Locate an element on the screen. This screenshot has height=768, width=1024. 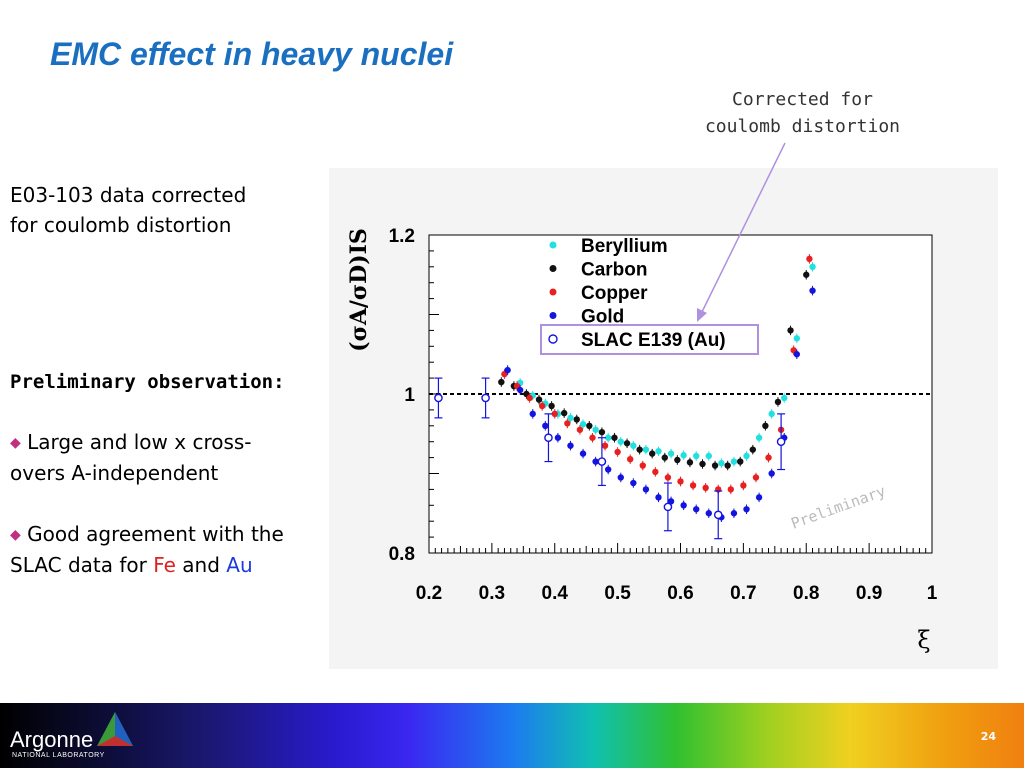
footer-bar is located at coordinates (512, 735).